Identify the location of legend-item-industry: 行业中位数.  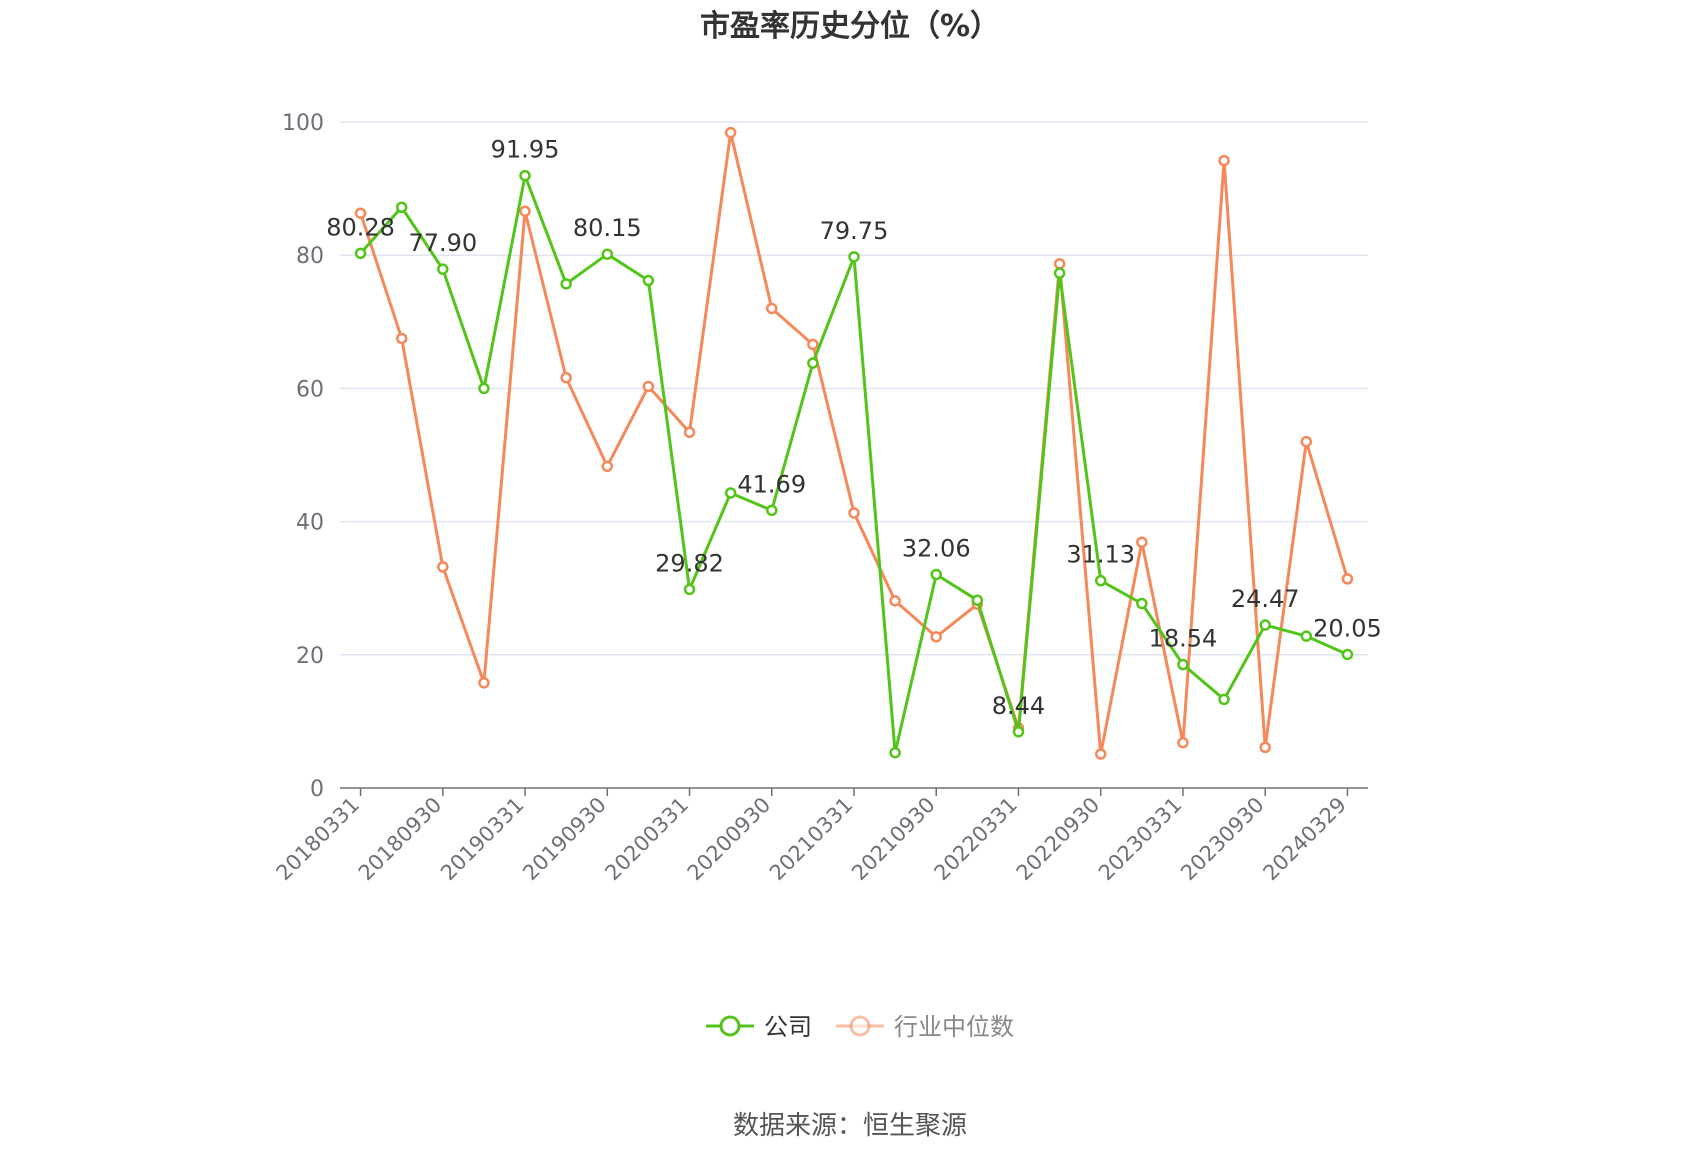
(925, 1027).